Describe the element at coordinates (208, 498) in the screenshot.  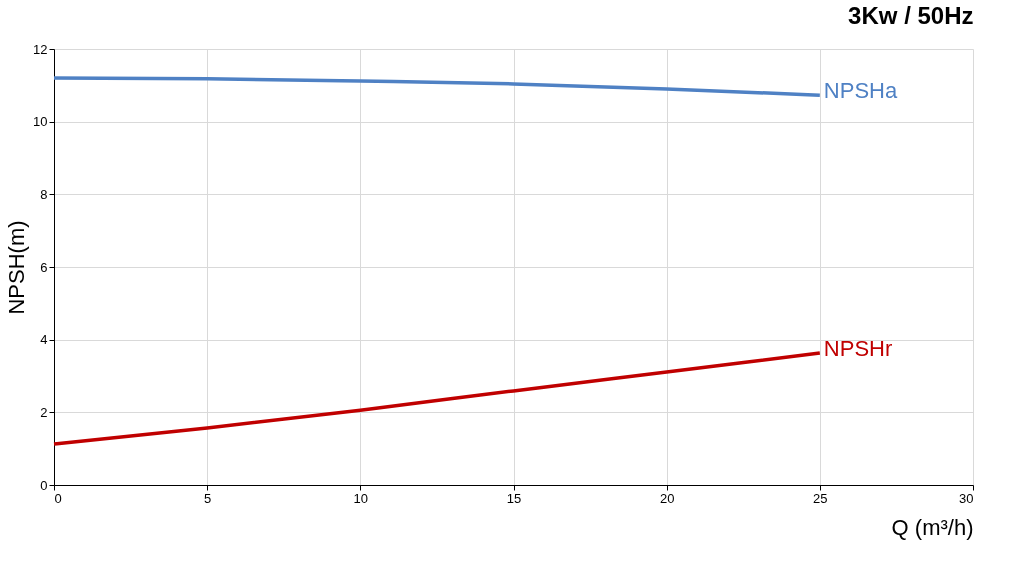
I see `x-tick-label: 5` at that location.